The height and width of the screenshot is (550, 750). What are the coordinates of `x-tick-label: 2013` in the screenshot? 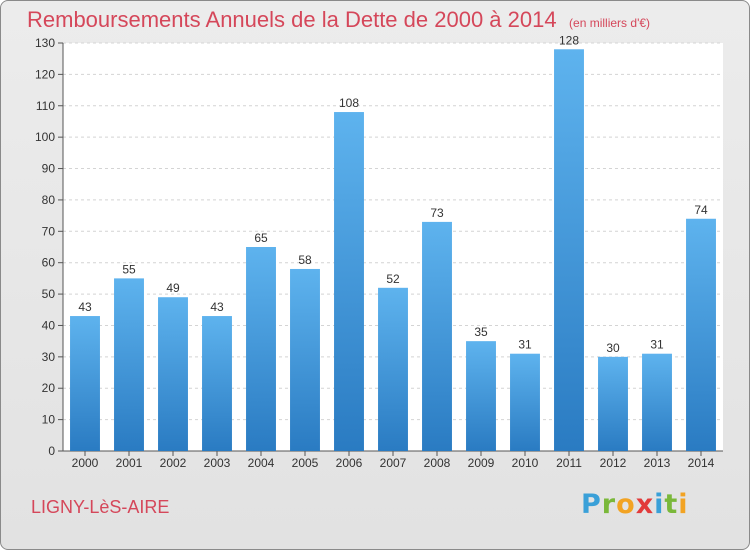 It's located at (657, 463).